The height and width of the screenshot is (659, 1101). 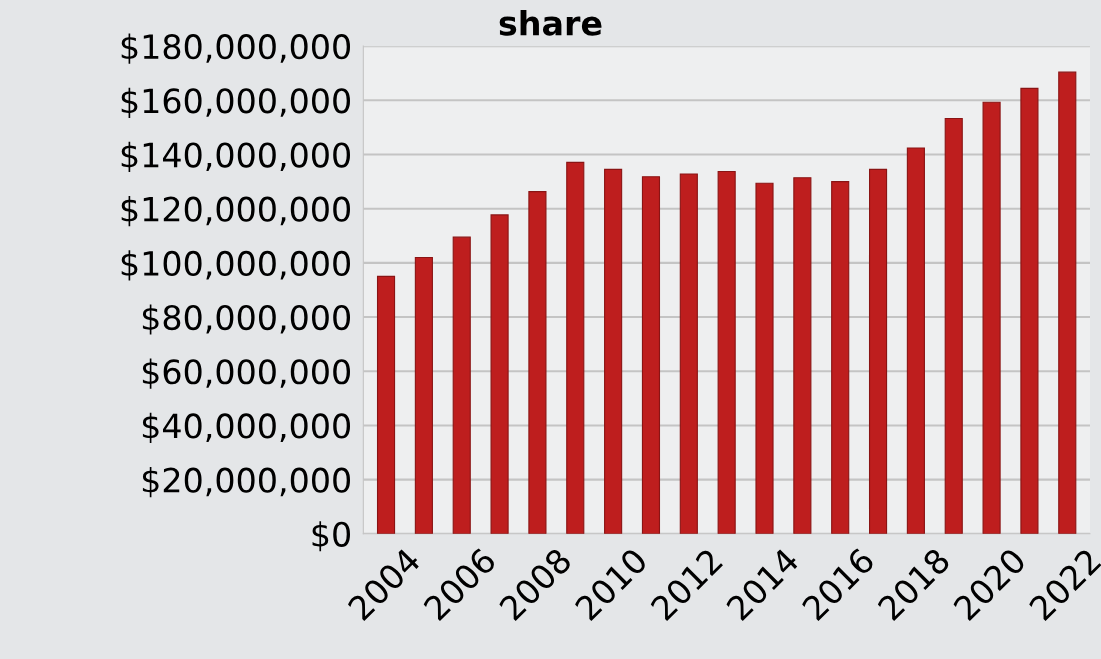 I want to click on y-tick-label: $140,000,000, so click(x=235, y=157).